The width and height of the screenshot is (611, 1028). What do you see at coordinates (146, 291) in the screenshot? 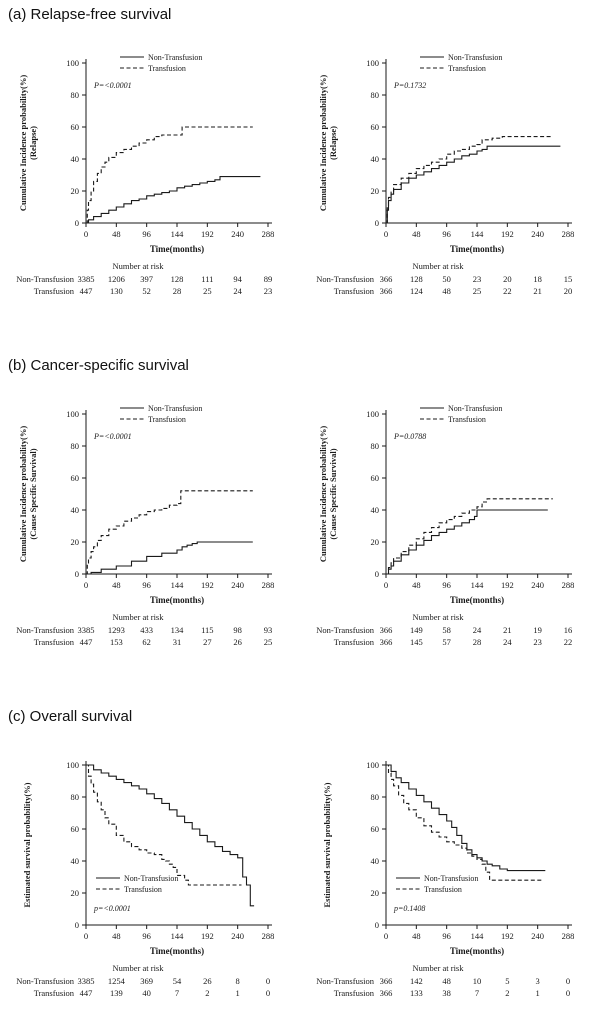
I see `risk-value: 52` at bounding box center [146, 291].